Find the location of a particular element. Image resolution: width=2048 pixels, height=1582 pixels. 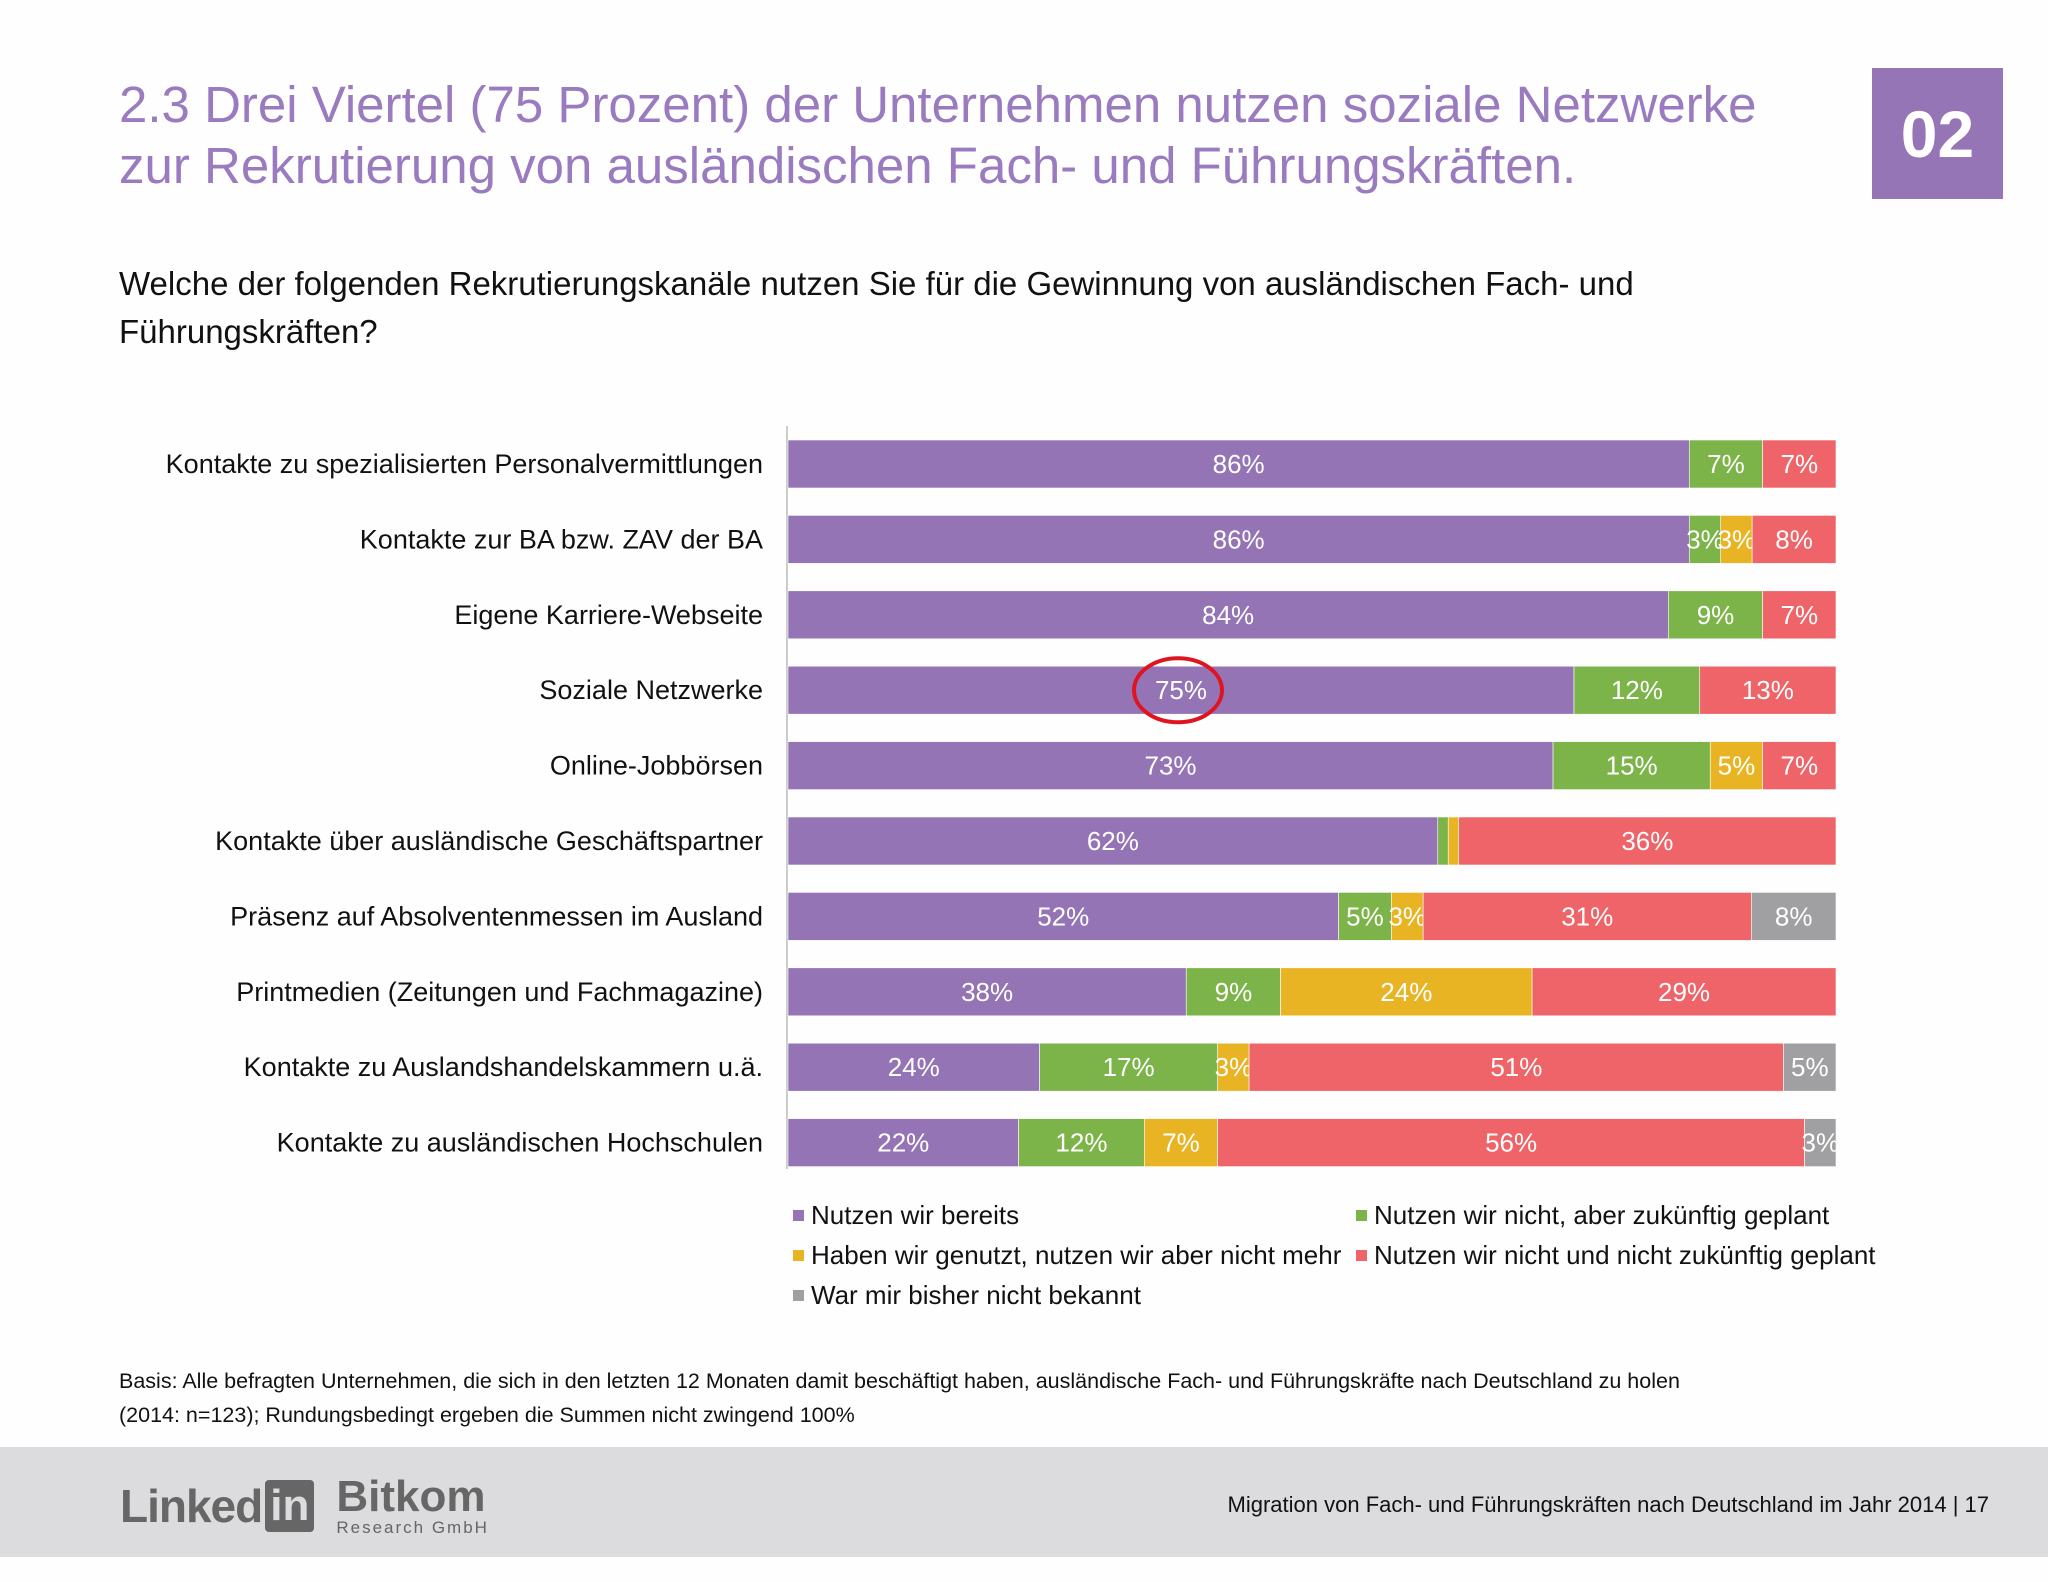

logos: Linked in Bitkom Research GmbH is located at coordinates (304, 1504).